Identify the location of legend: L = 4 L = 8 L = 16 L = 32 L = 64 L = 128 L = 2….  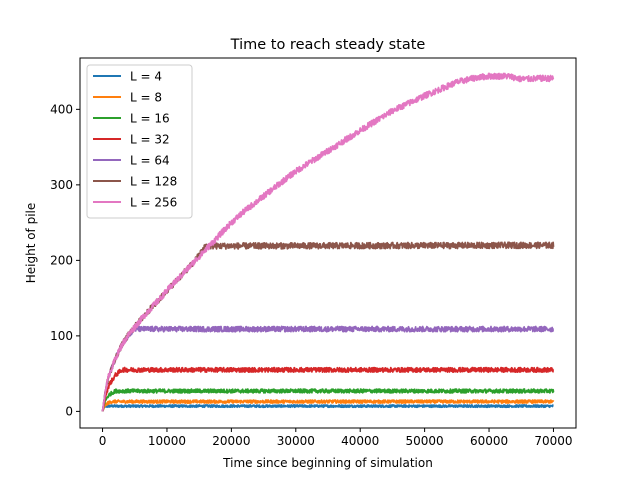
(139, 141).